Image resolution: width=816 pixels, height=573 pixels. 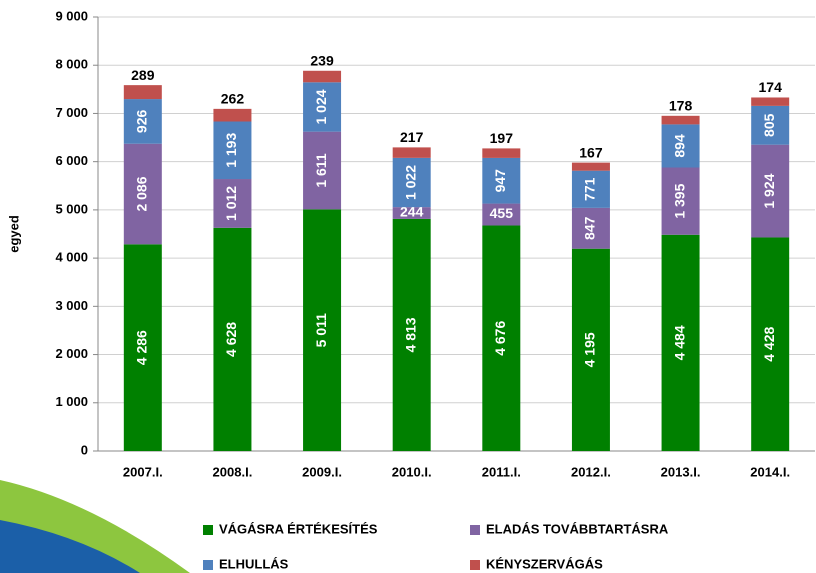 I want to click on data-label: 455, so click(x=502, y=213).